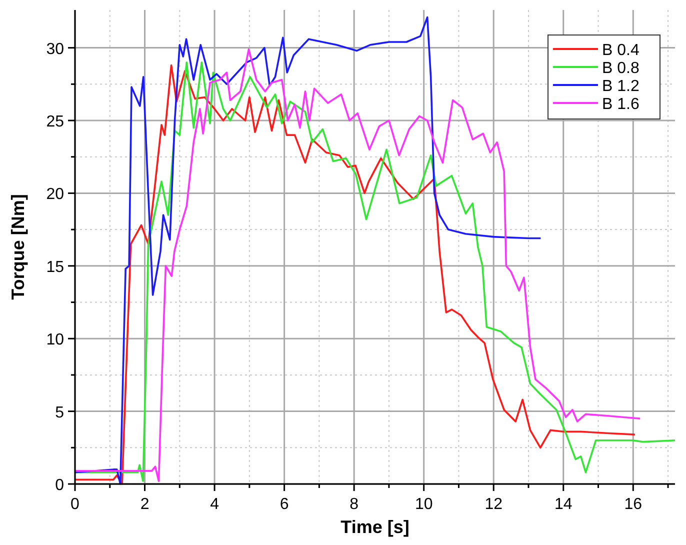 Image resolution: width=686 pixels, height=545 pixels. What do you see at coordinates (284, 504) in the screenshot?
I see `x-tick-label: 6` at bounding box center [284, 504].